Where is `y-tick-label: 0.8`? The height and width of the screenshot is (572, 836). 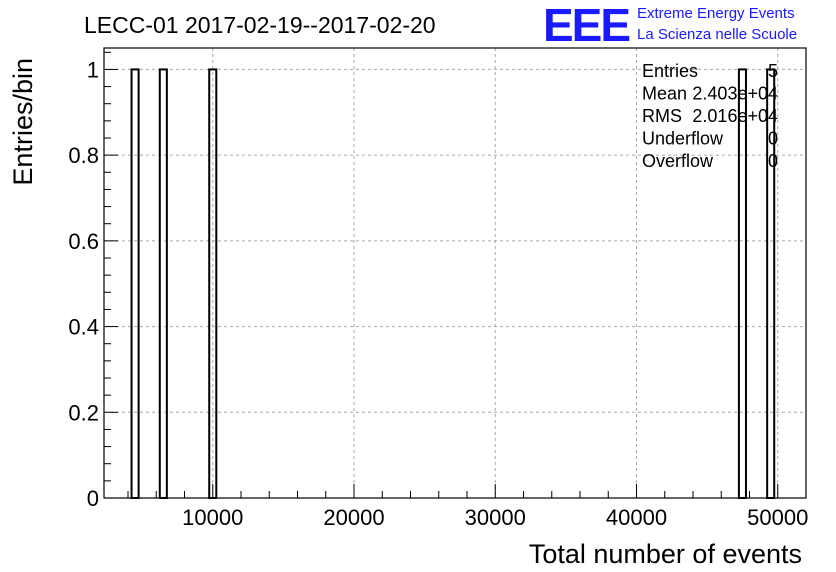 y-tick-label: 0.8 is located at coordinates (83, 155).